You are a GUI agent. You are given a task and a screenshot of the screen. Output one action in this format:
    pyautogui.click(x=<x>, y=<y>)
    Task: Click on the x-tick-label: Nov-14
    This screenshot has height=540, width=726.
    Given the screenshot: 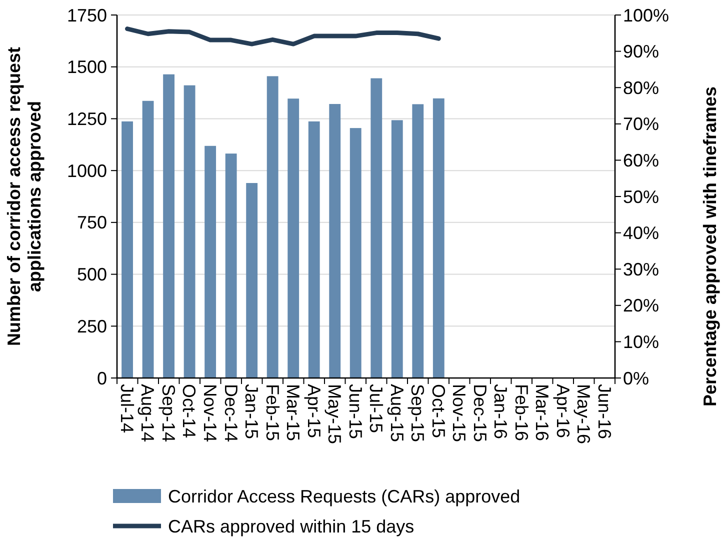 What is the action you would take?
    pyautogui.click(x=210, y=413)
    